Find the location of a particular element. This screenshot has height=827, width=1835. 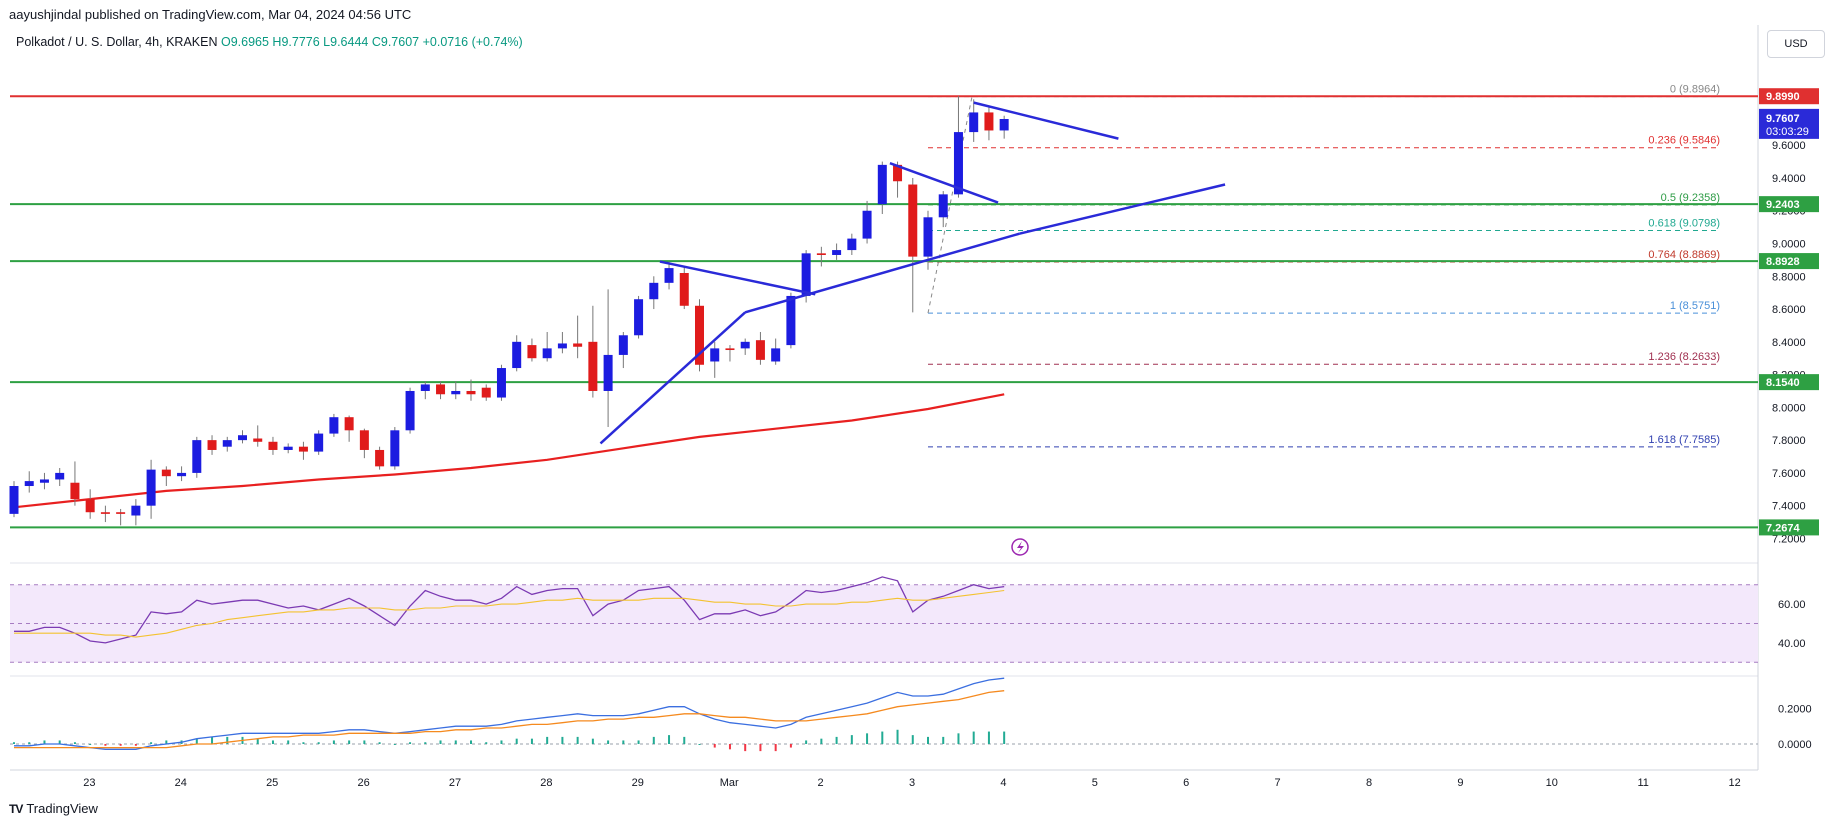

current-price-tag is located at coordinates (1789, 123).